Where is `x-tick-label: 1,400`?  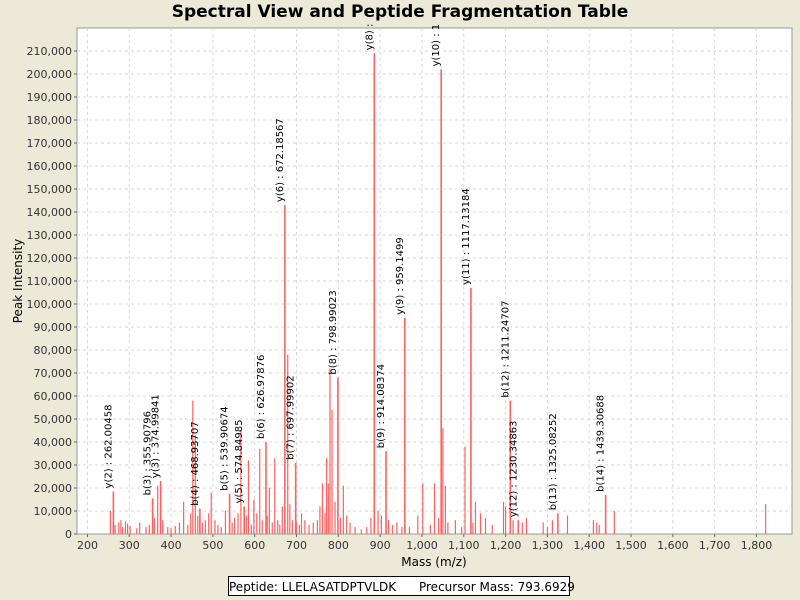 x-tick-label: 1,400 is located at coordinates (589, 545).